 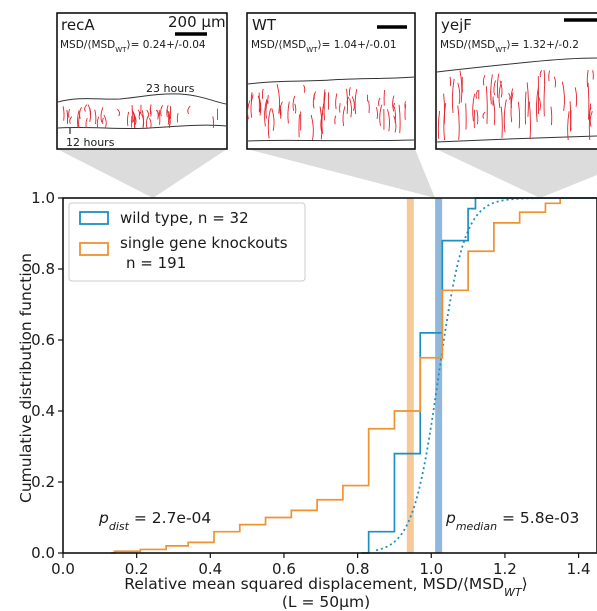 I want to click on y-tick-label: 0.4, so click(x=43, y=411).